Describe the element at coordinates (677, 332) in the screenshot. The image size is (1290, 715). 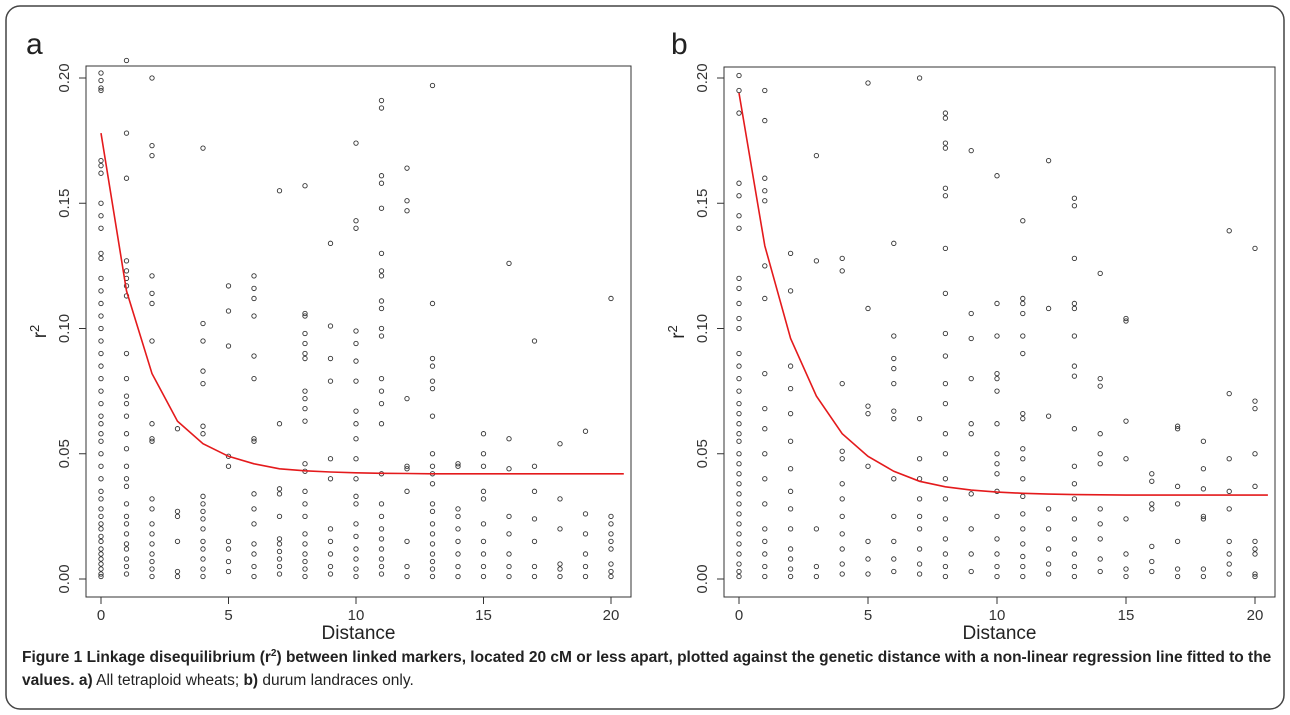
I see `y-axis-label: r2` at that location.